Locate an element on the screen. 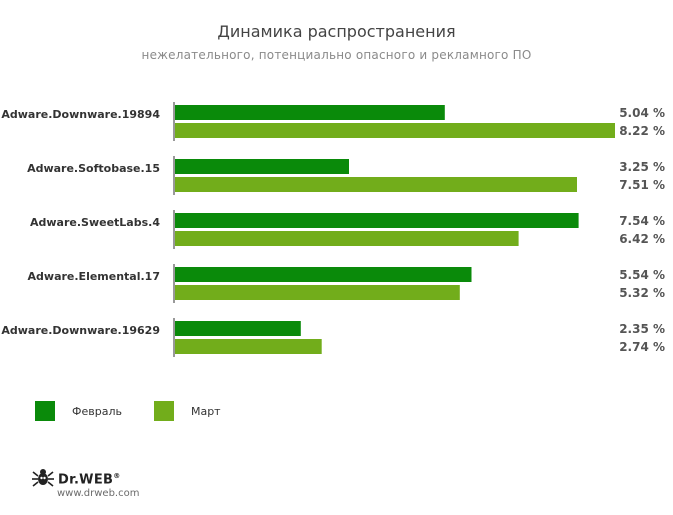 Image resolution: width=673 pixels, height=515 pixels. value-label: 7.51 % is located at coordinates (642, 185).